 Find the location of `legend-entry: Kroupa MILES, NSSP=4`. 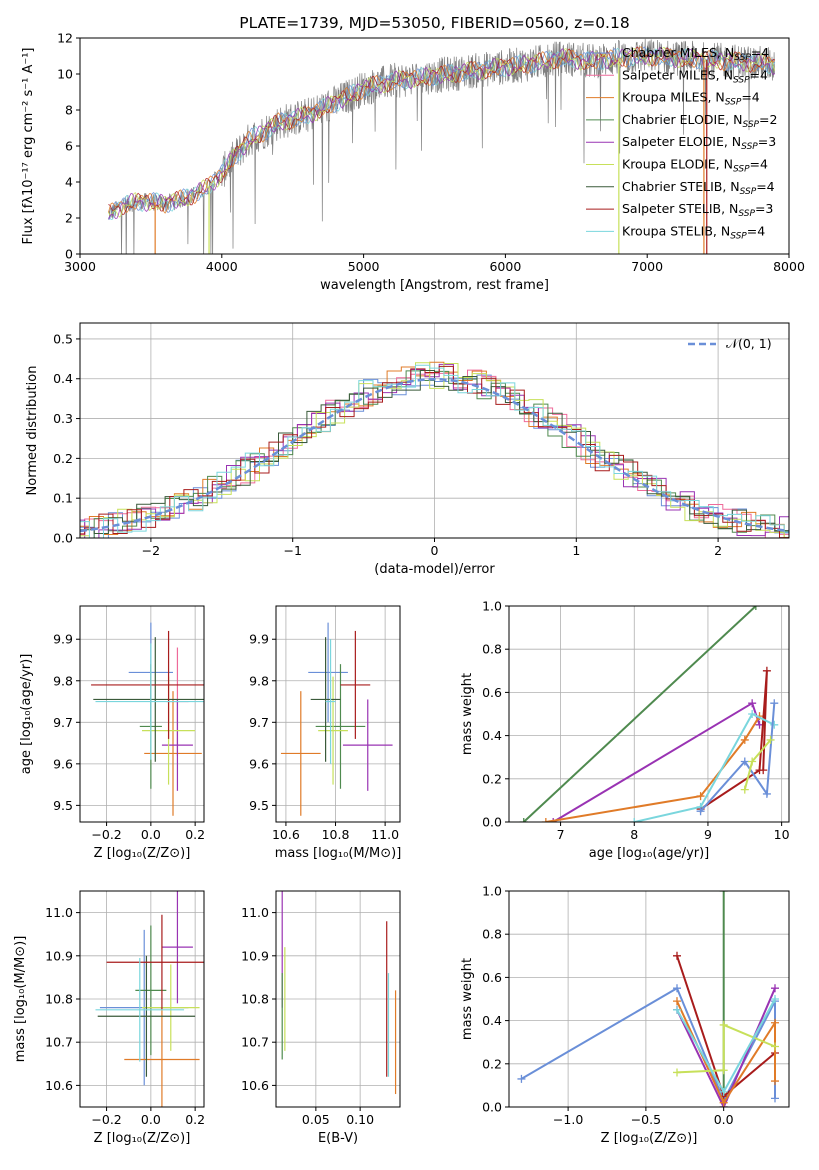

legend-entry: Kroupa MILES, NSSP=4 is located at coordinates (691, 99).